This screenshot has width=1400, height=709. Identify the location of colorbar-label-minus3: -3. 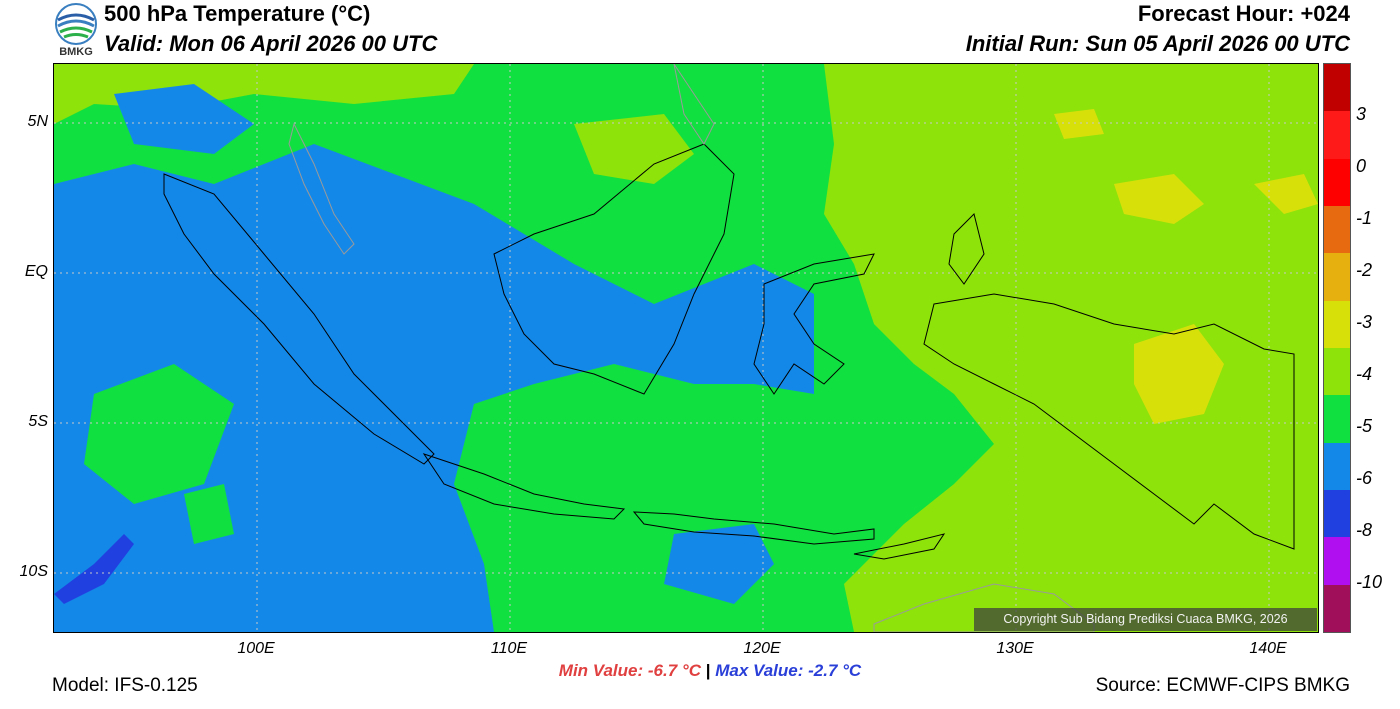
(1364, 322).